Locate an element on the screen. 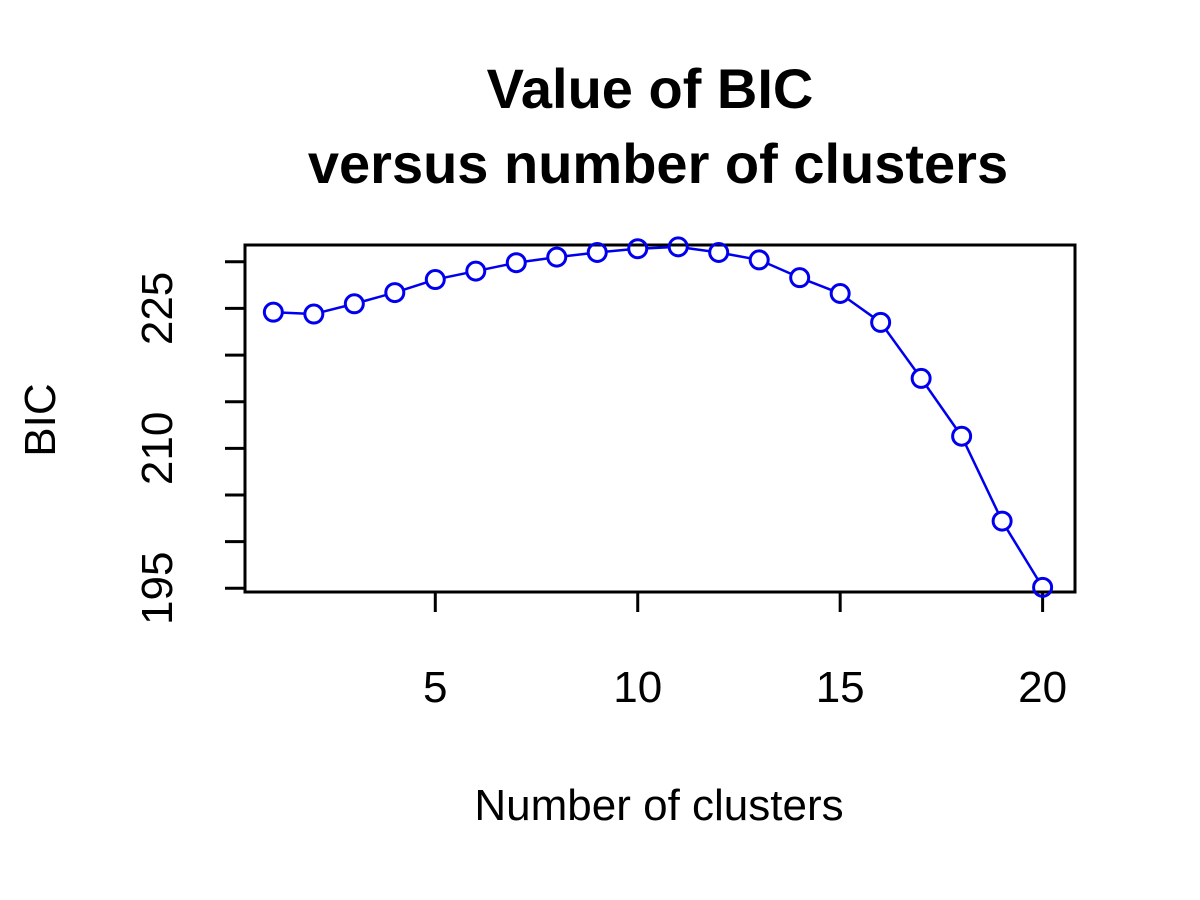  chart-title-line-1: Value of BIC is located at coordinates (650, 88).